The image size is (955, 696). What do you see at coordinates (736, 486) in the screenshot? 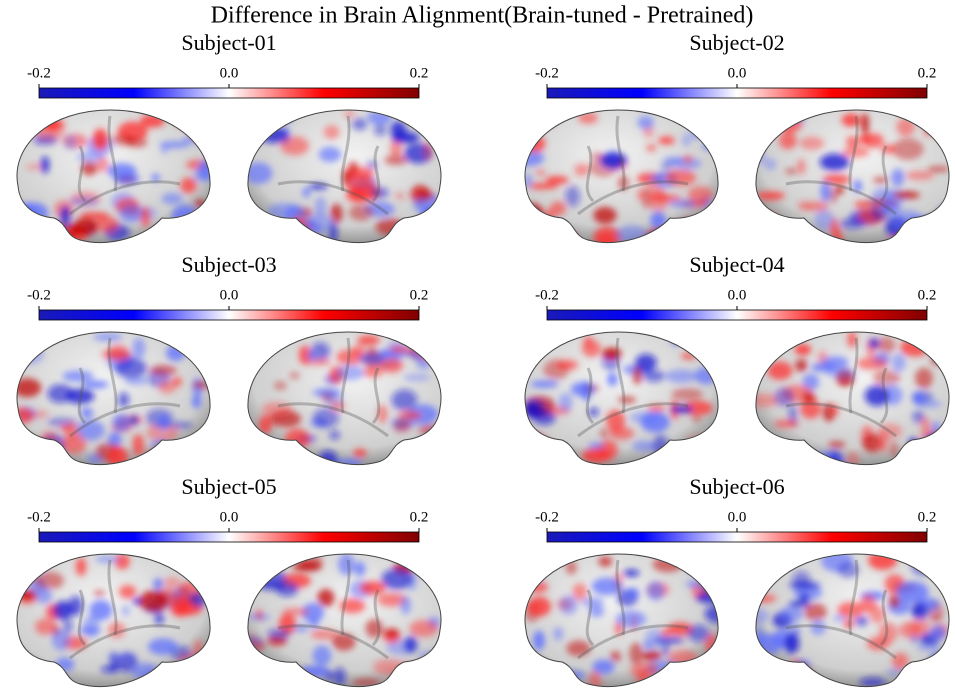
I see `subject-label: Subject-06` at bounding box center [736, 486].